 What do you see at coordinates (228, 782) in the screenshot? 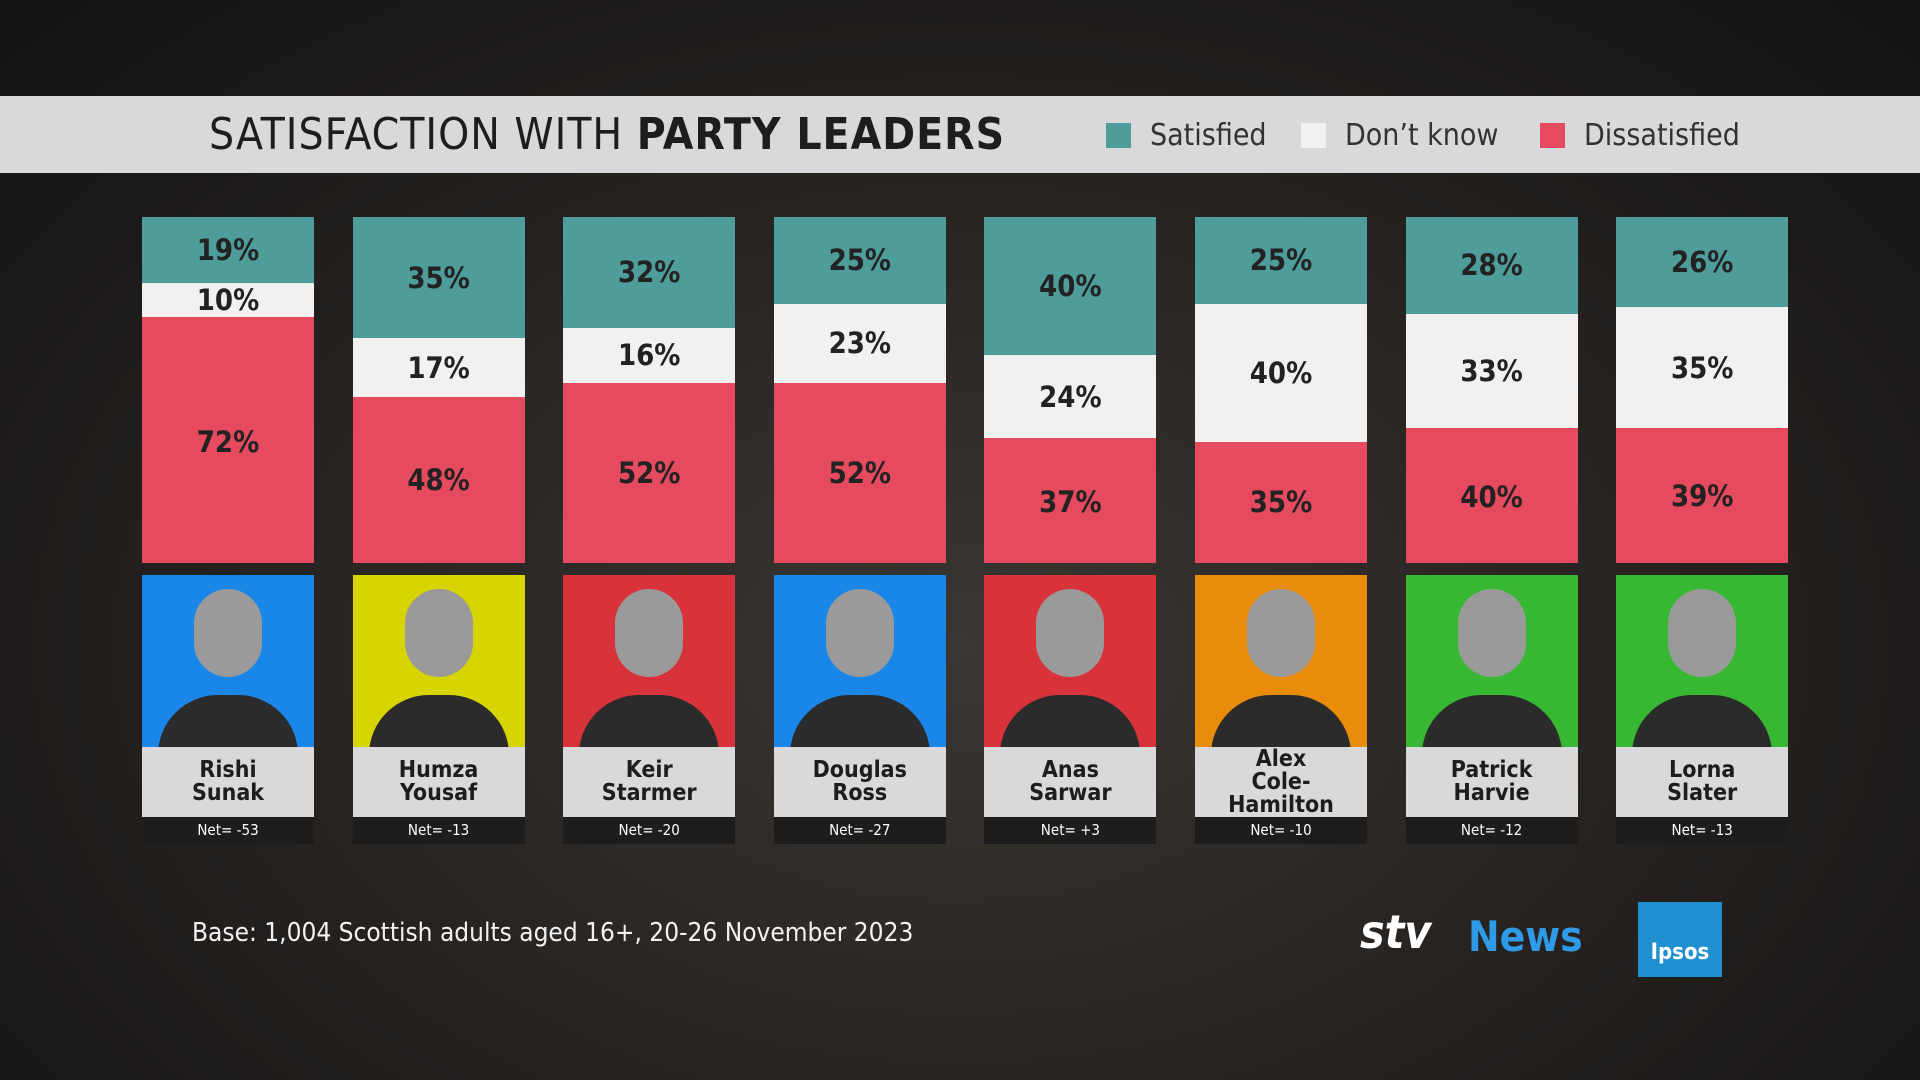
I see `category-label: Rishi Sunak` at bounding box center [228, 782].